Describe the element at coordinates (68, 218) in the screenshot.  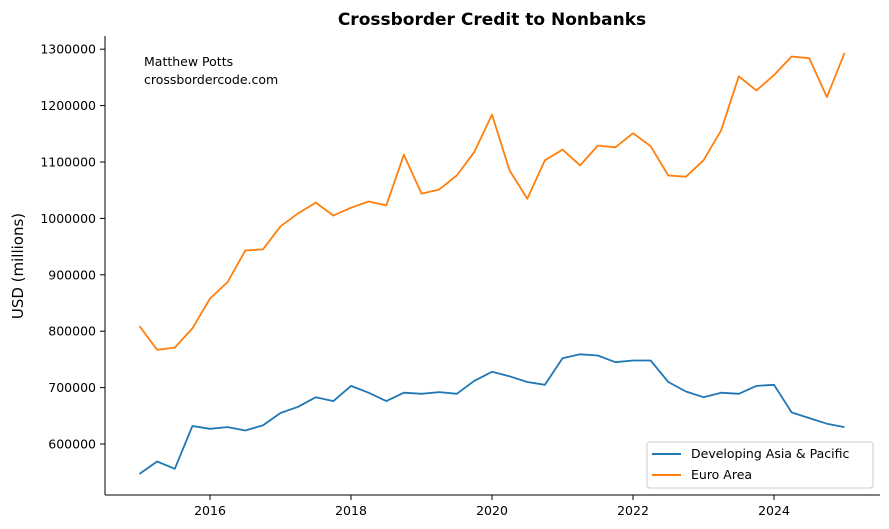
I see `y-tick-label: 1000000` at that location.